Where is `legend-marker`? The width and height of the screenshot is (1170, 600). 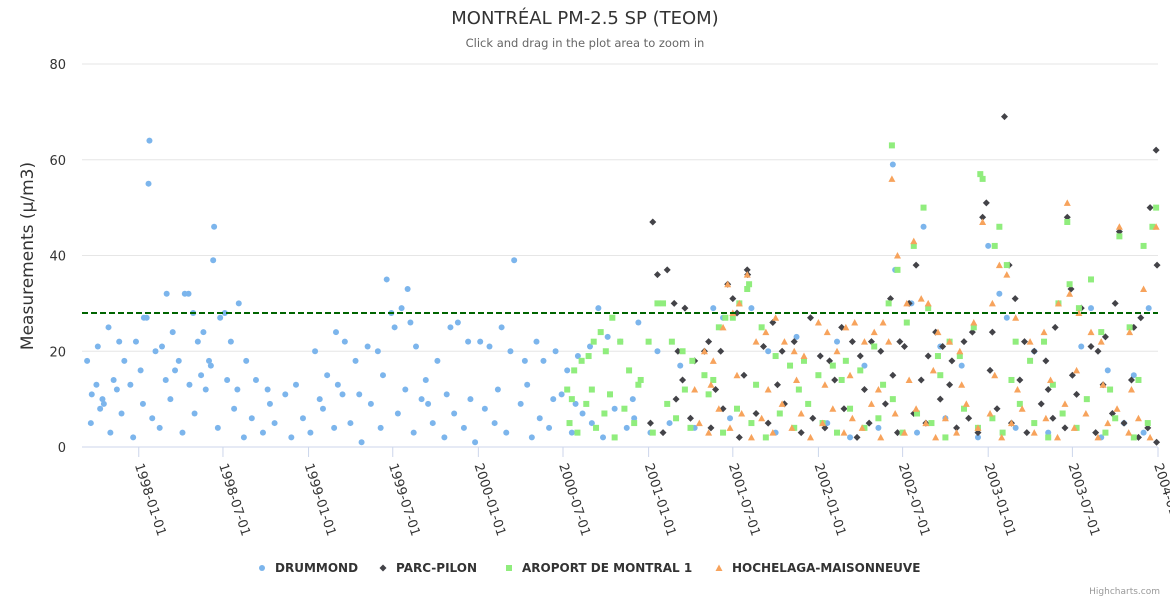
legend-marker is located at coordinates (509, 568).